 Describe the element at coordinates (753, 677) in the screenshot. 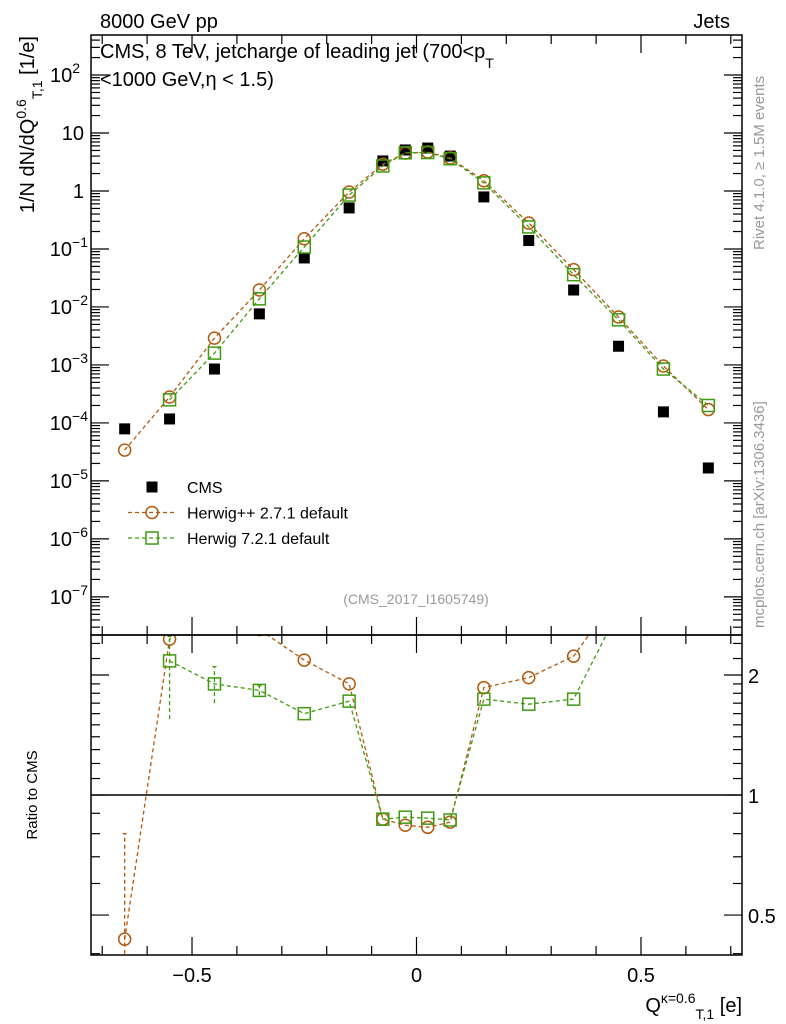

I see `ratio-tick-label: 2` at that location.